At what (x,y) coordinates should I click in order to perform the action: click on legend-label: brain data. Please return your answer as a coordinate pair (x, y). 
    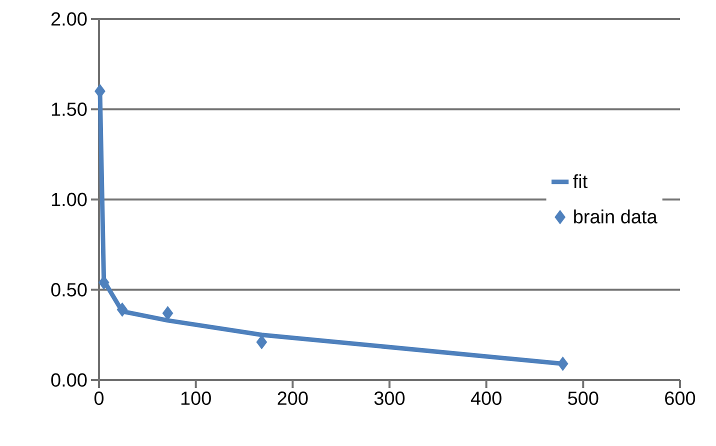
    Looking at the image, I should click on (616, 216).